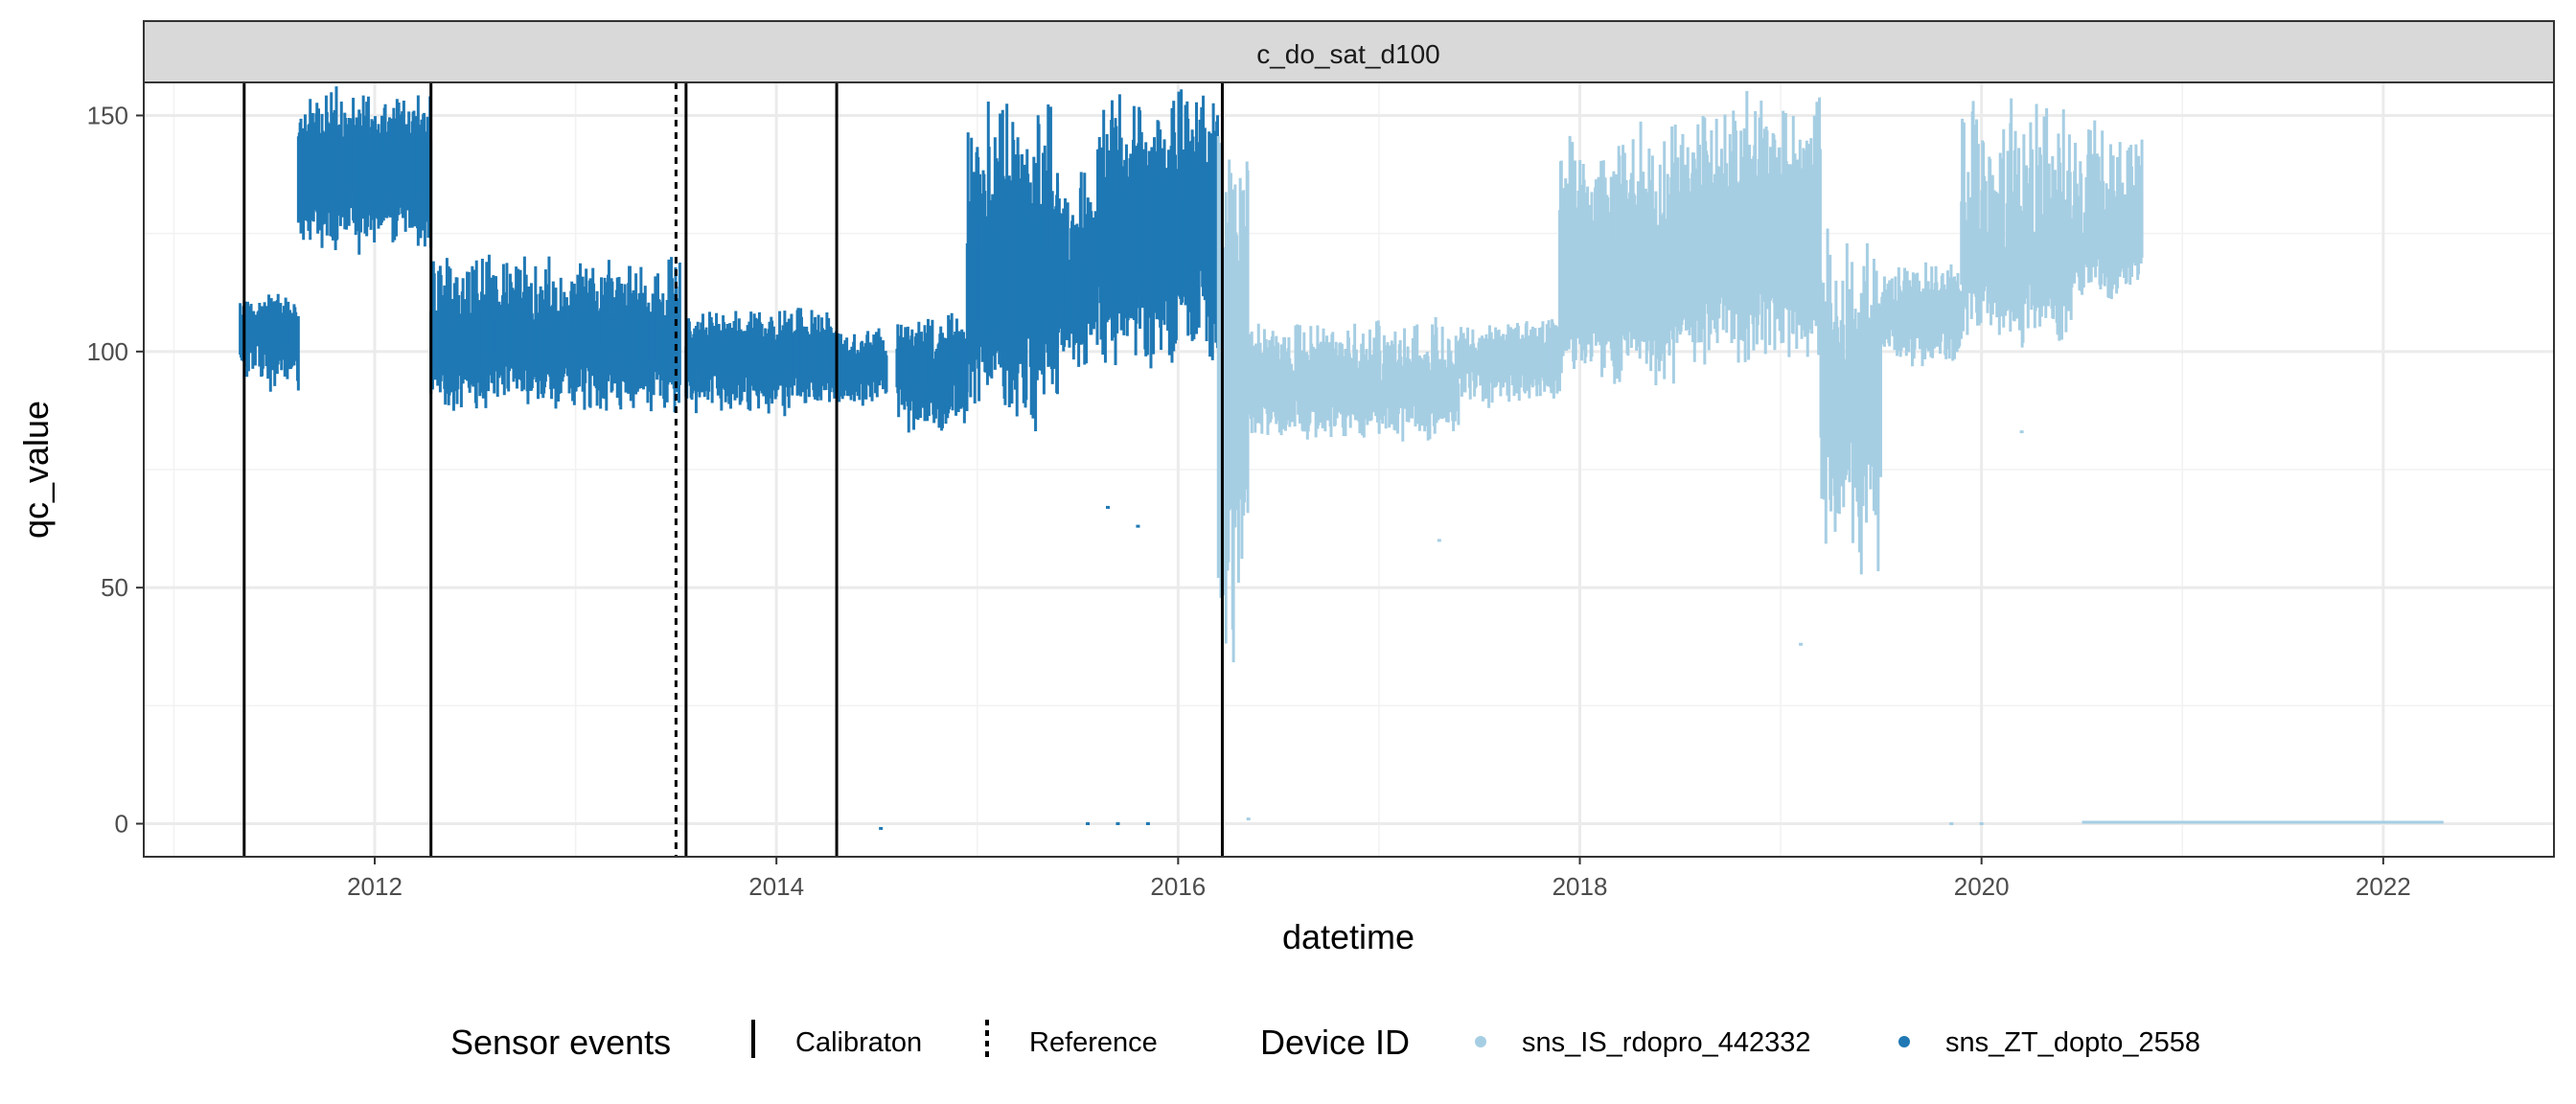 This screenshot has width=2576, height=1104. What do you see at coordinates (114, 587) in the screenshot?
I see `y-tick-label: 50` at bounding box center [114, 587].